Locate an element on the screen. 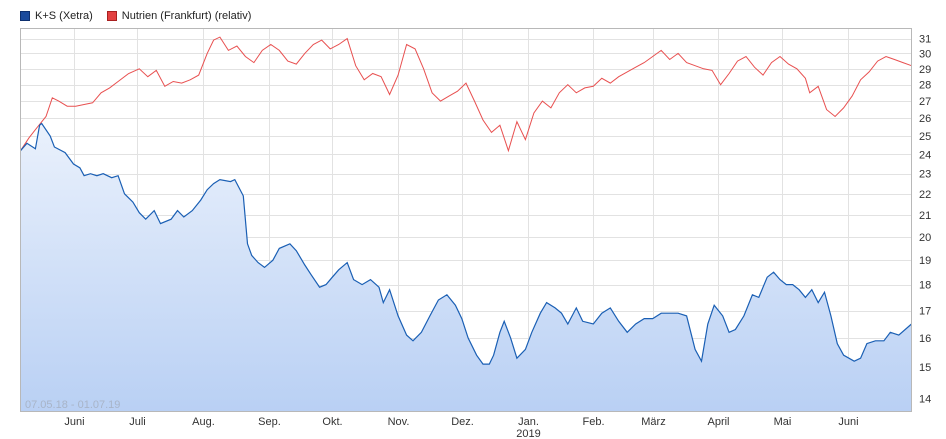  x-tick-label: Feb. is located at coordinates (593, 422).